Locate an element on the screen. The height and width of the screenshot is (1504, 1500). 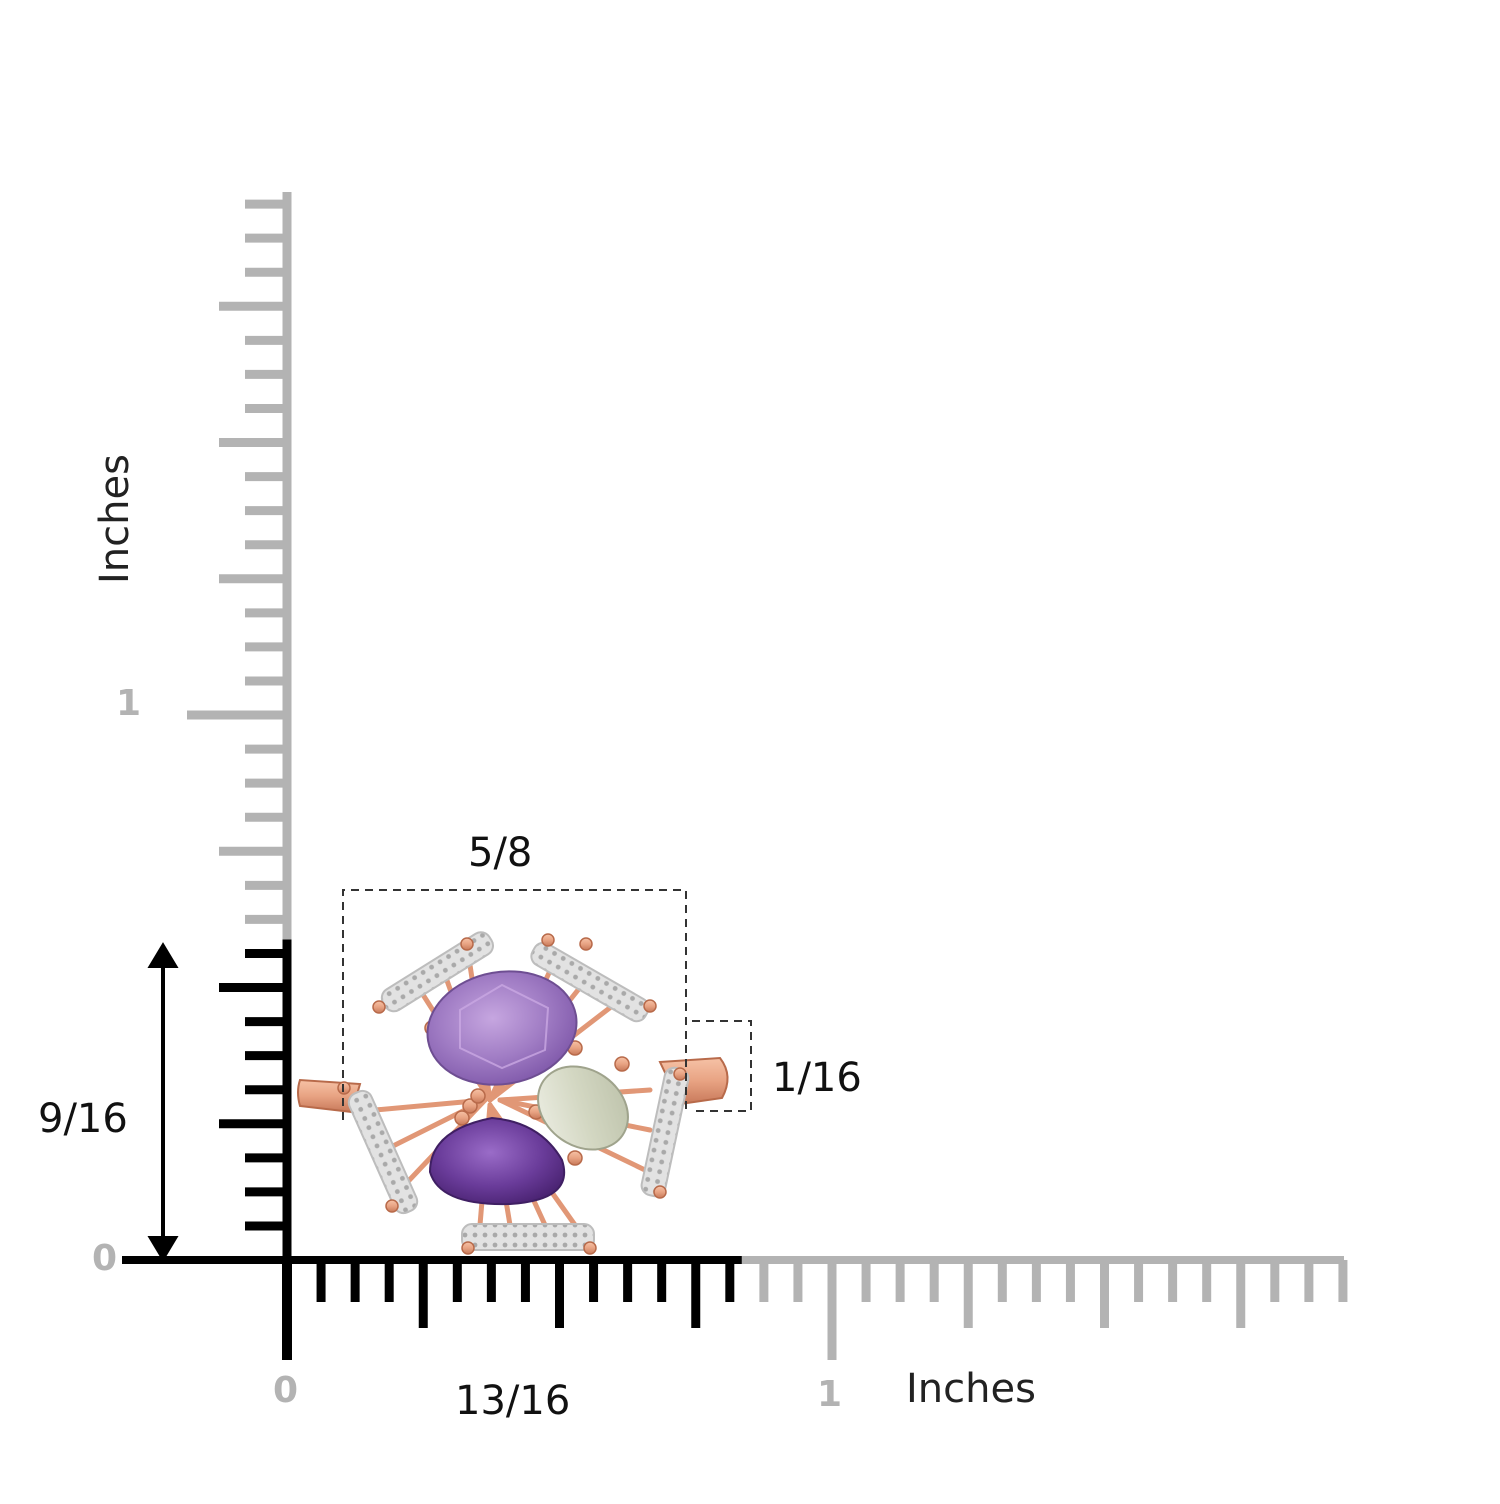
silver-bars is located at coordinates (518, 1091).